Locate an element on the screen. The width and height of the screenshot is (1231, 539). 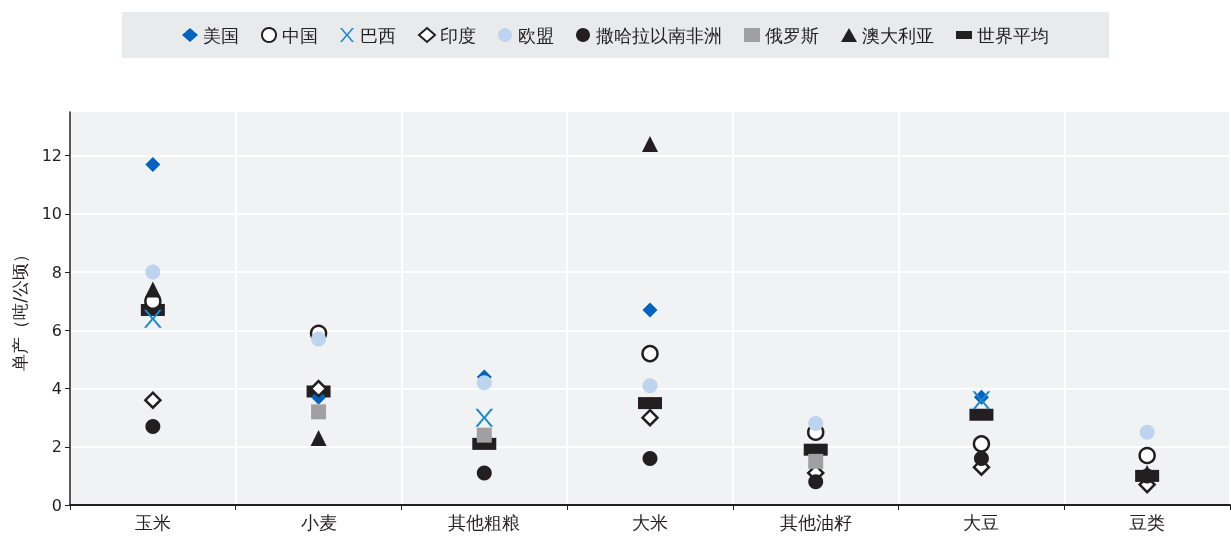
y-tick-label: 4 is located at coordinates (56, 389).